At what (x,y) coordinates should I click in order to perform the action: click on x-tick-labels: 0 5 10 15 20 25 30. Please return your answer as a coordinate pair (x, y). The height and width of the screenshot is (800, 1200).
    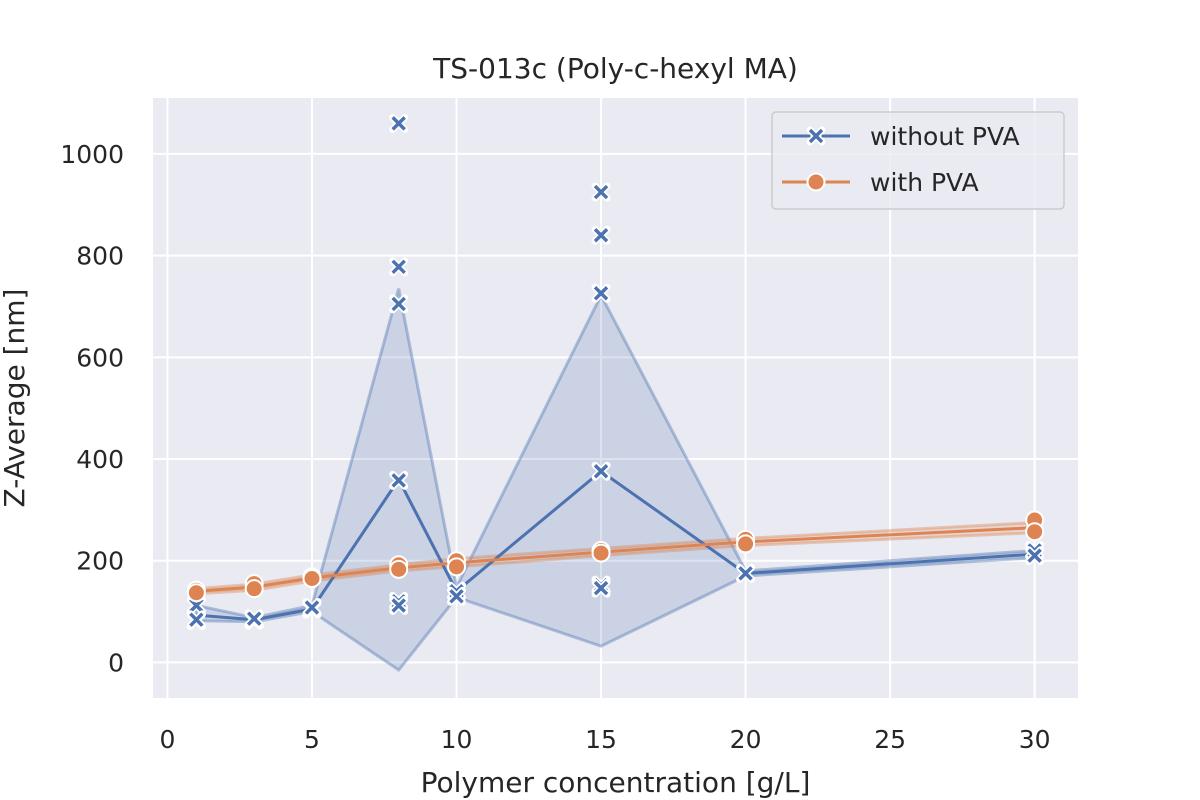
    Looking at the image, I should click on (605, 739).